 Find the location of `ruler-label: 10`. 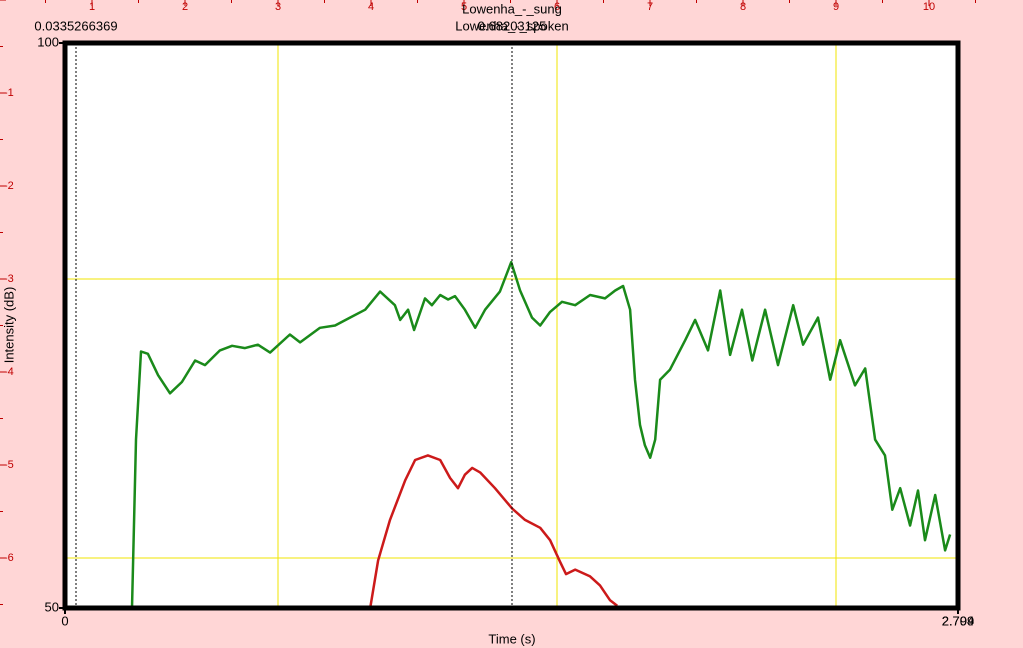

ruler-label: 10 is located at coordinates (929, 7).